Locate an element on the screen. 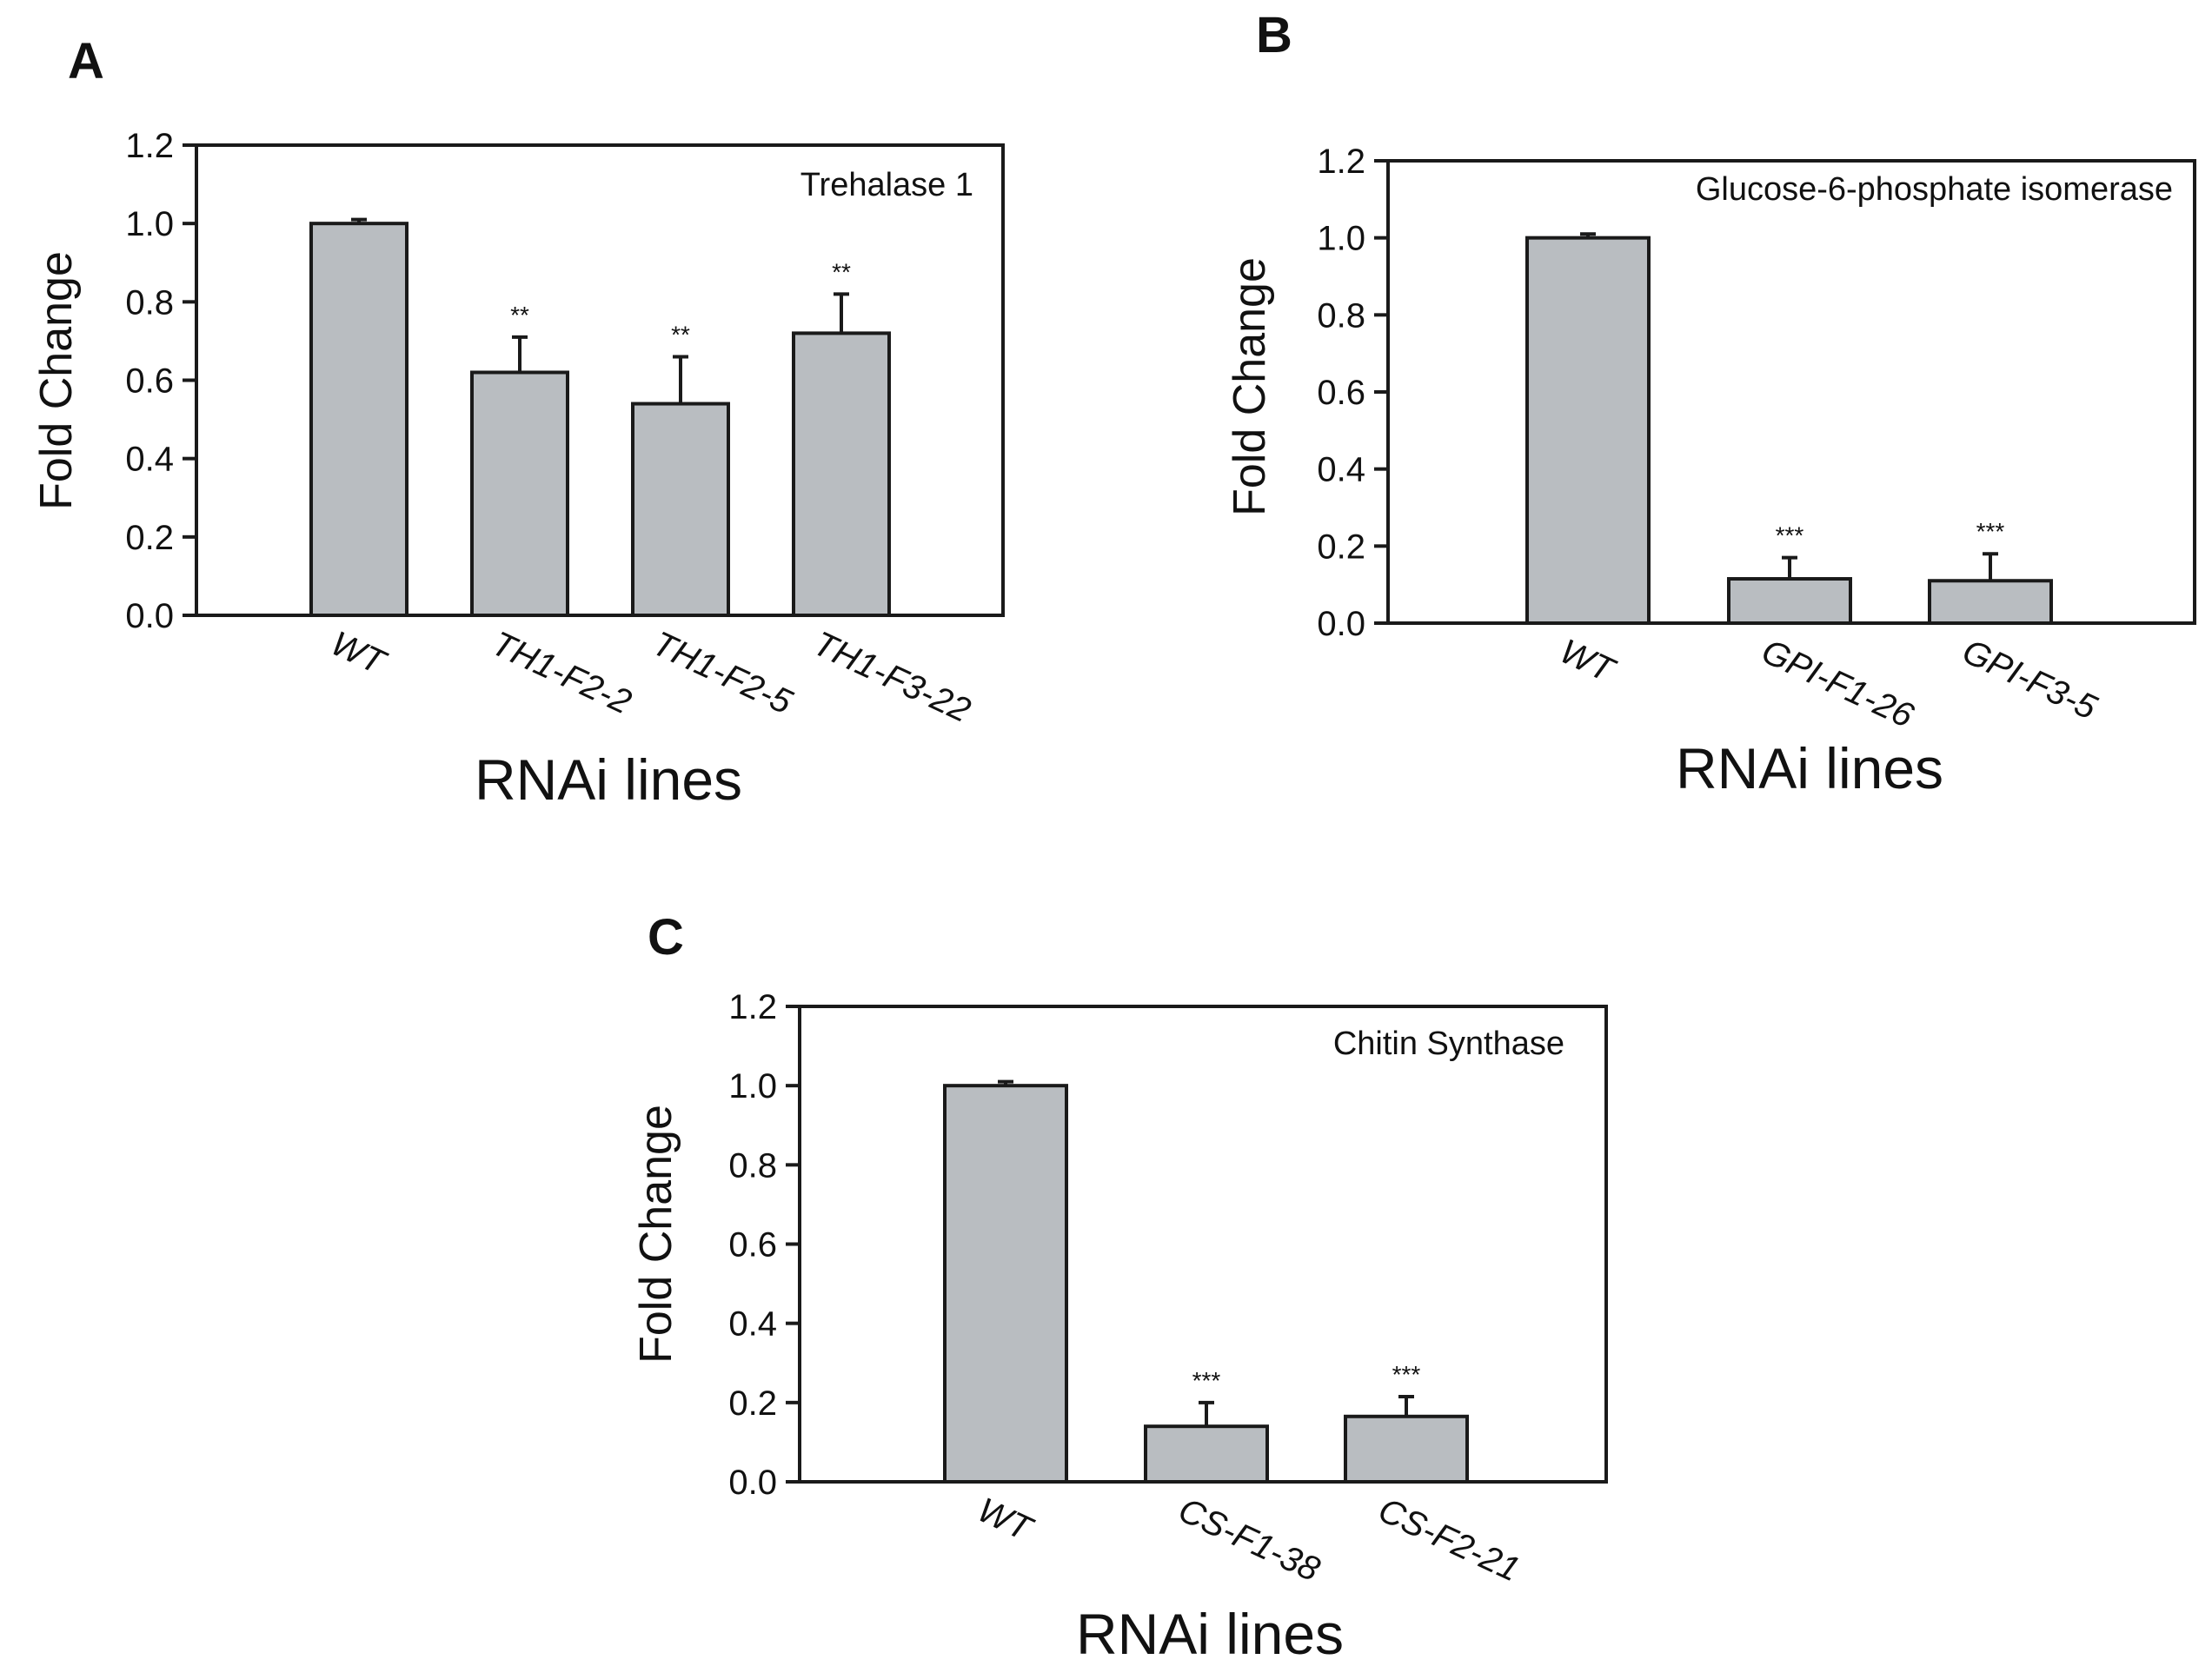 The width and height of the screenshot is (2212, 1673). panel-letter: B is located at coordinates (1274, 35).